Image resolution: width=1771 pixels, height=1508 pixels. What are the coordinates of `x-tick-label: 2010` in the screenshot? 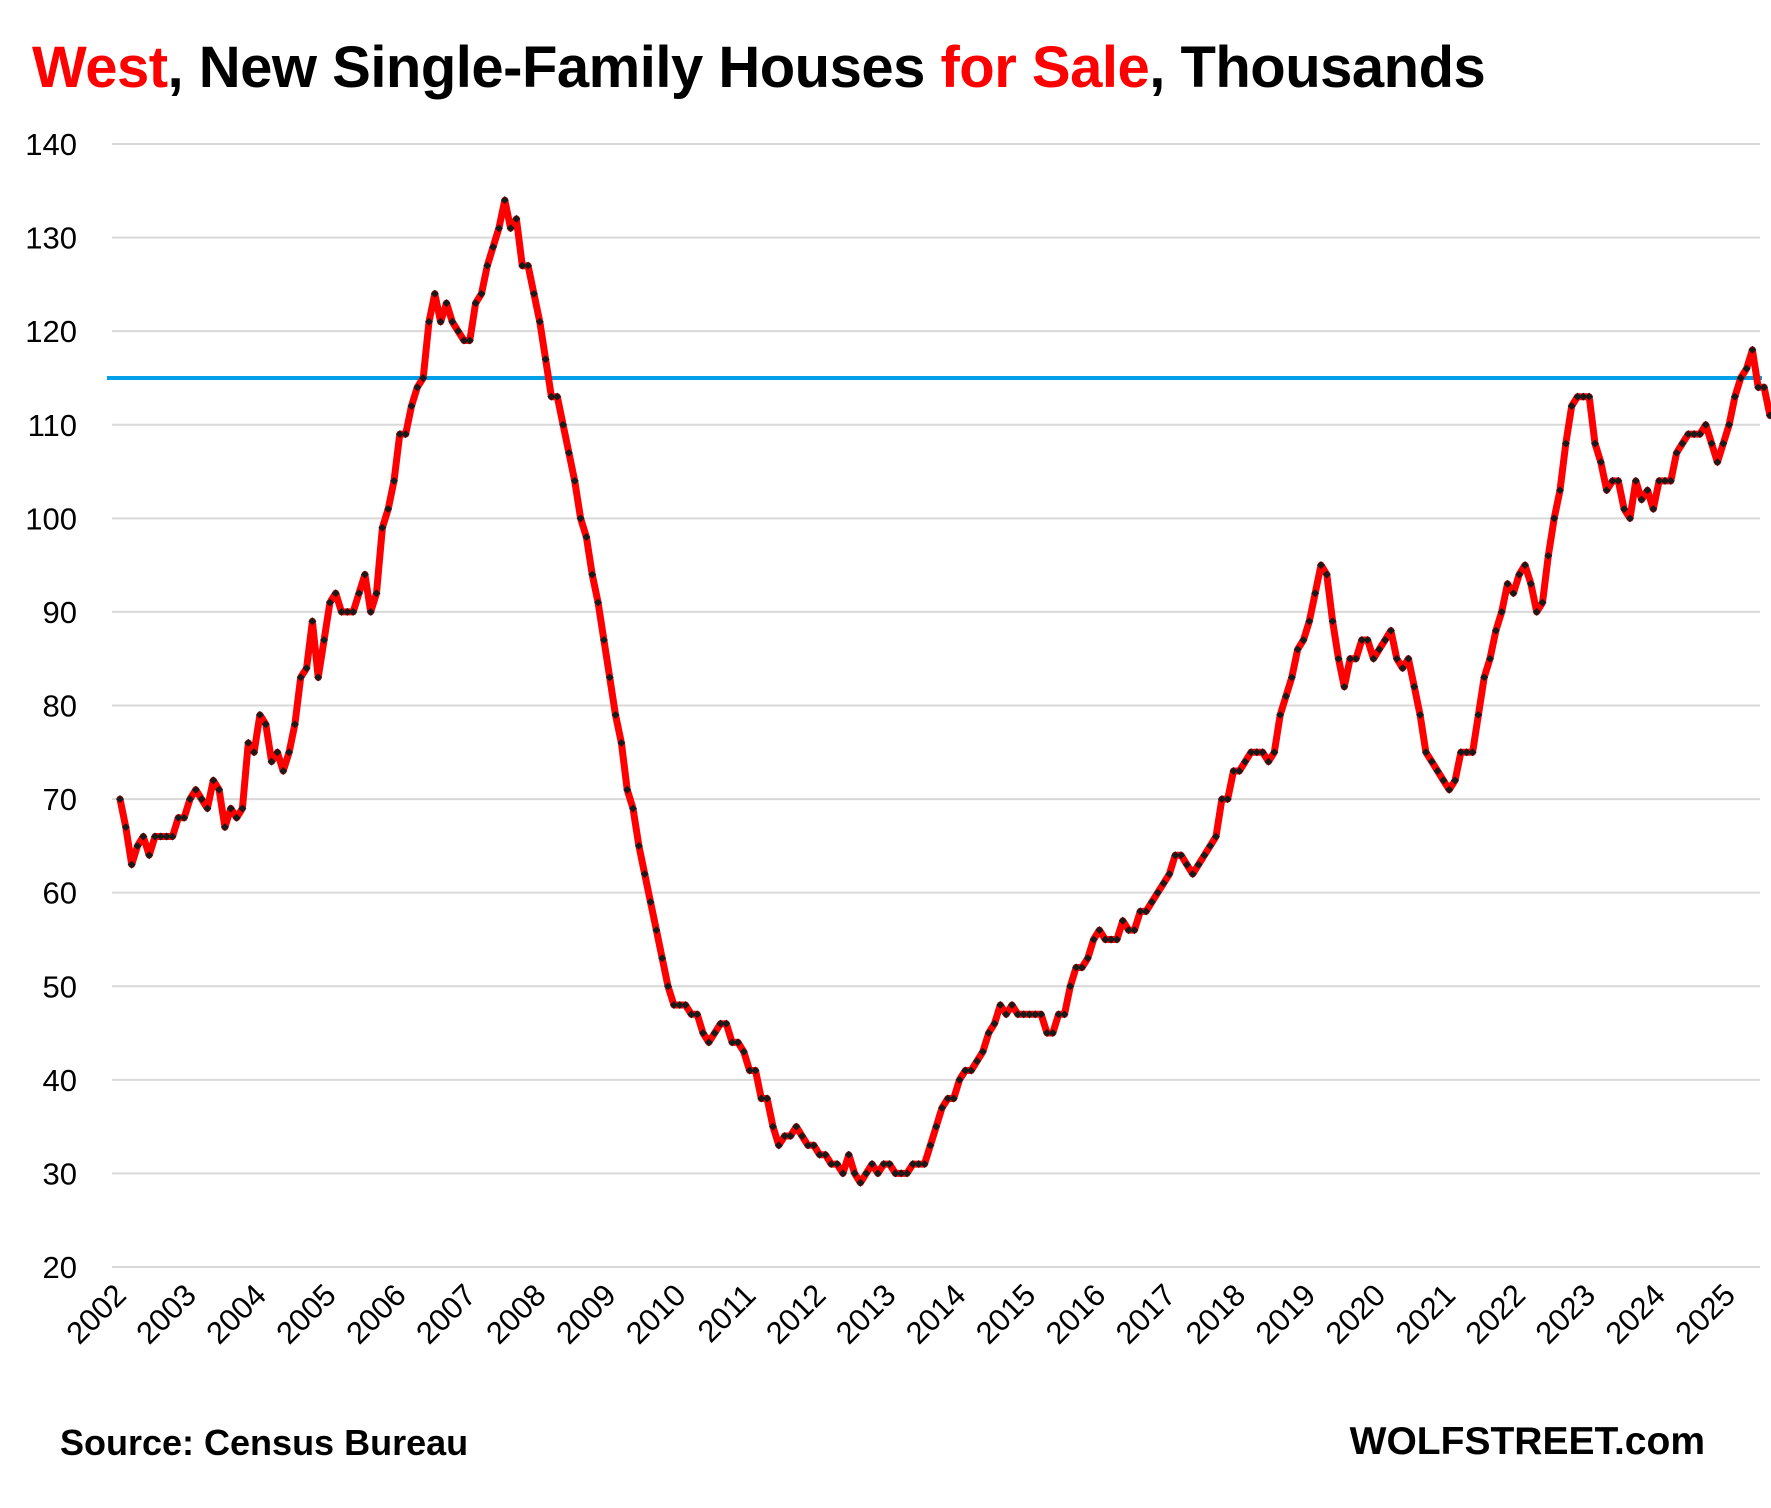 It's located at (656, 1314).